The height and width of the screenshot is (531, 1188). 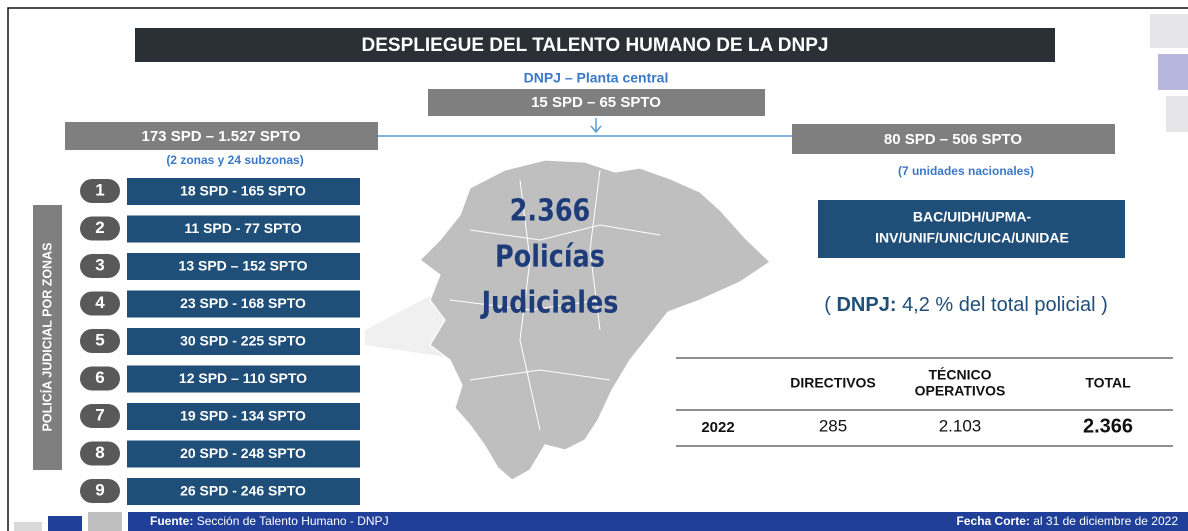 What do you see at coordinates (1108, 426) in the screenshot?
I see `table-cell: 2.366` at bounding box center [1108, 426].